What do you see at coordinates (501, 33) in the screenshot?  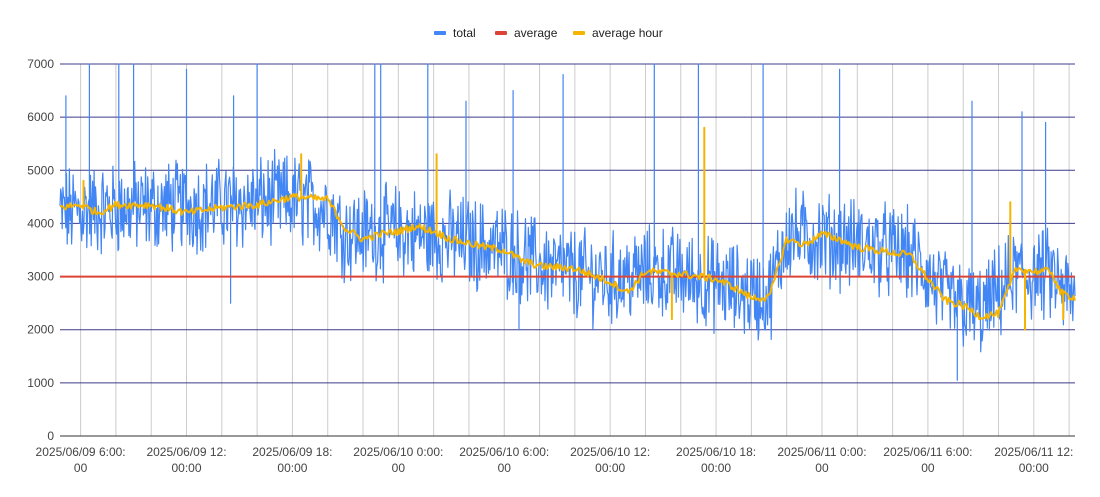 I see `legend-item-average-swatch` at bounding box center [501, 33].